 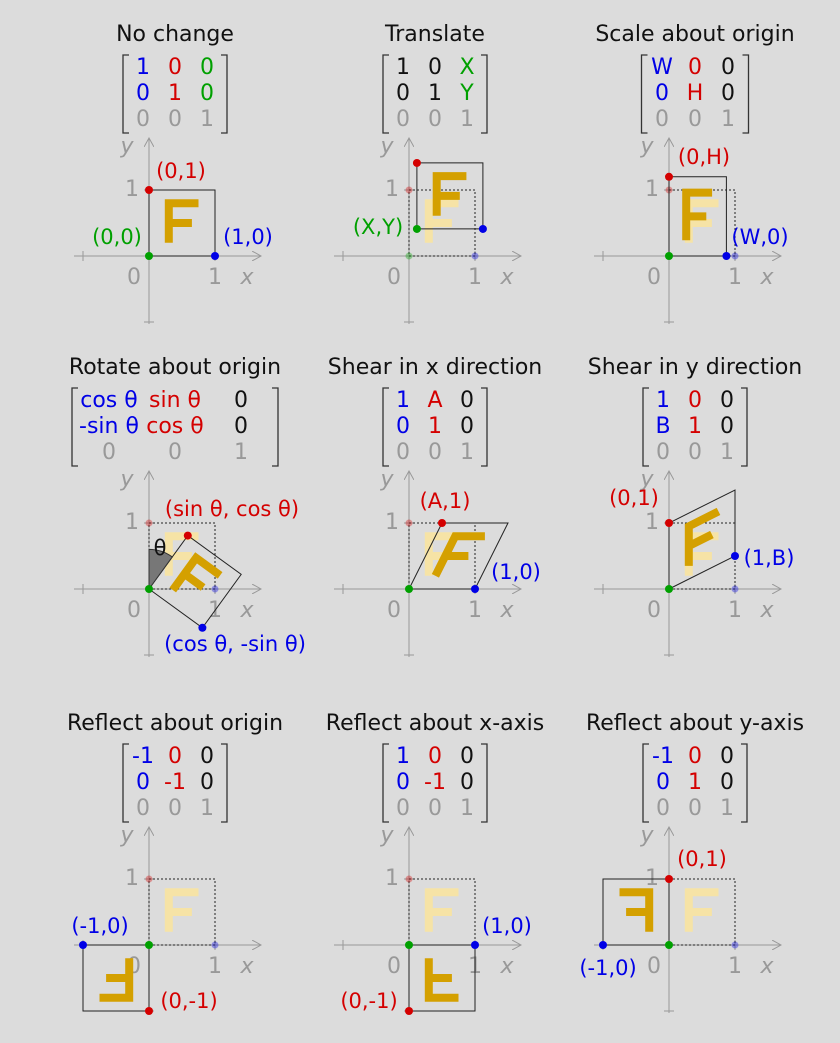 What do you see at coordinates (466, 67) in the screenshot?
I see `matrix-cell: X` at bounding box center [466, 67].